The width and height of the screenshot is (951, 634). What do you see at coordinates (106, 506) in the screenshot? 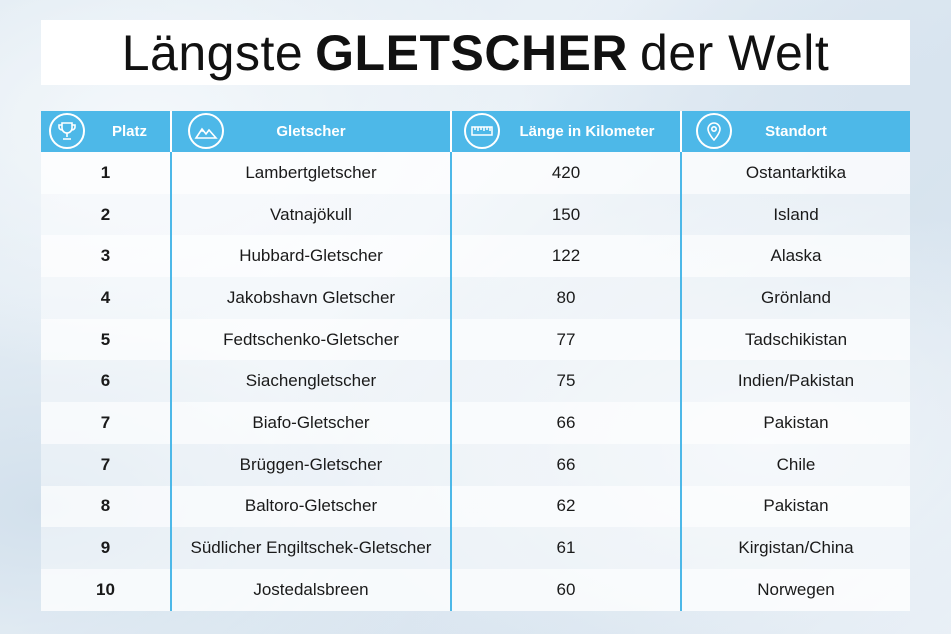
I see `rank-cell: 8` at bounding box center [106, 506].